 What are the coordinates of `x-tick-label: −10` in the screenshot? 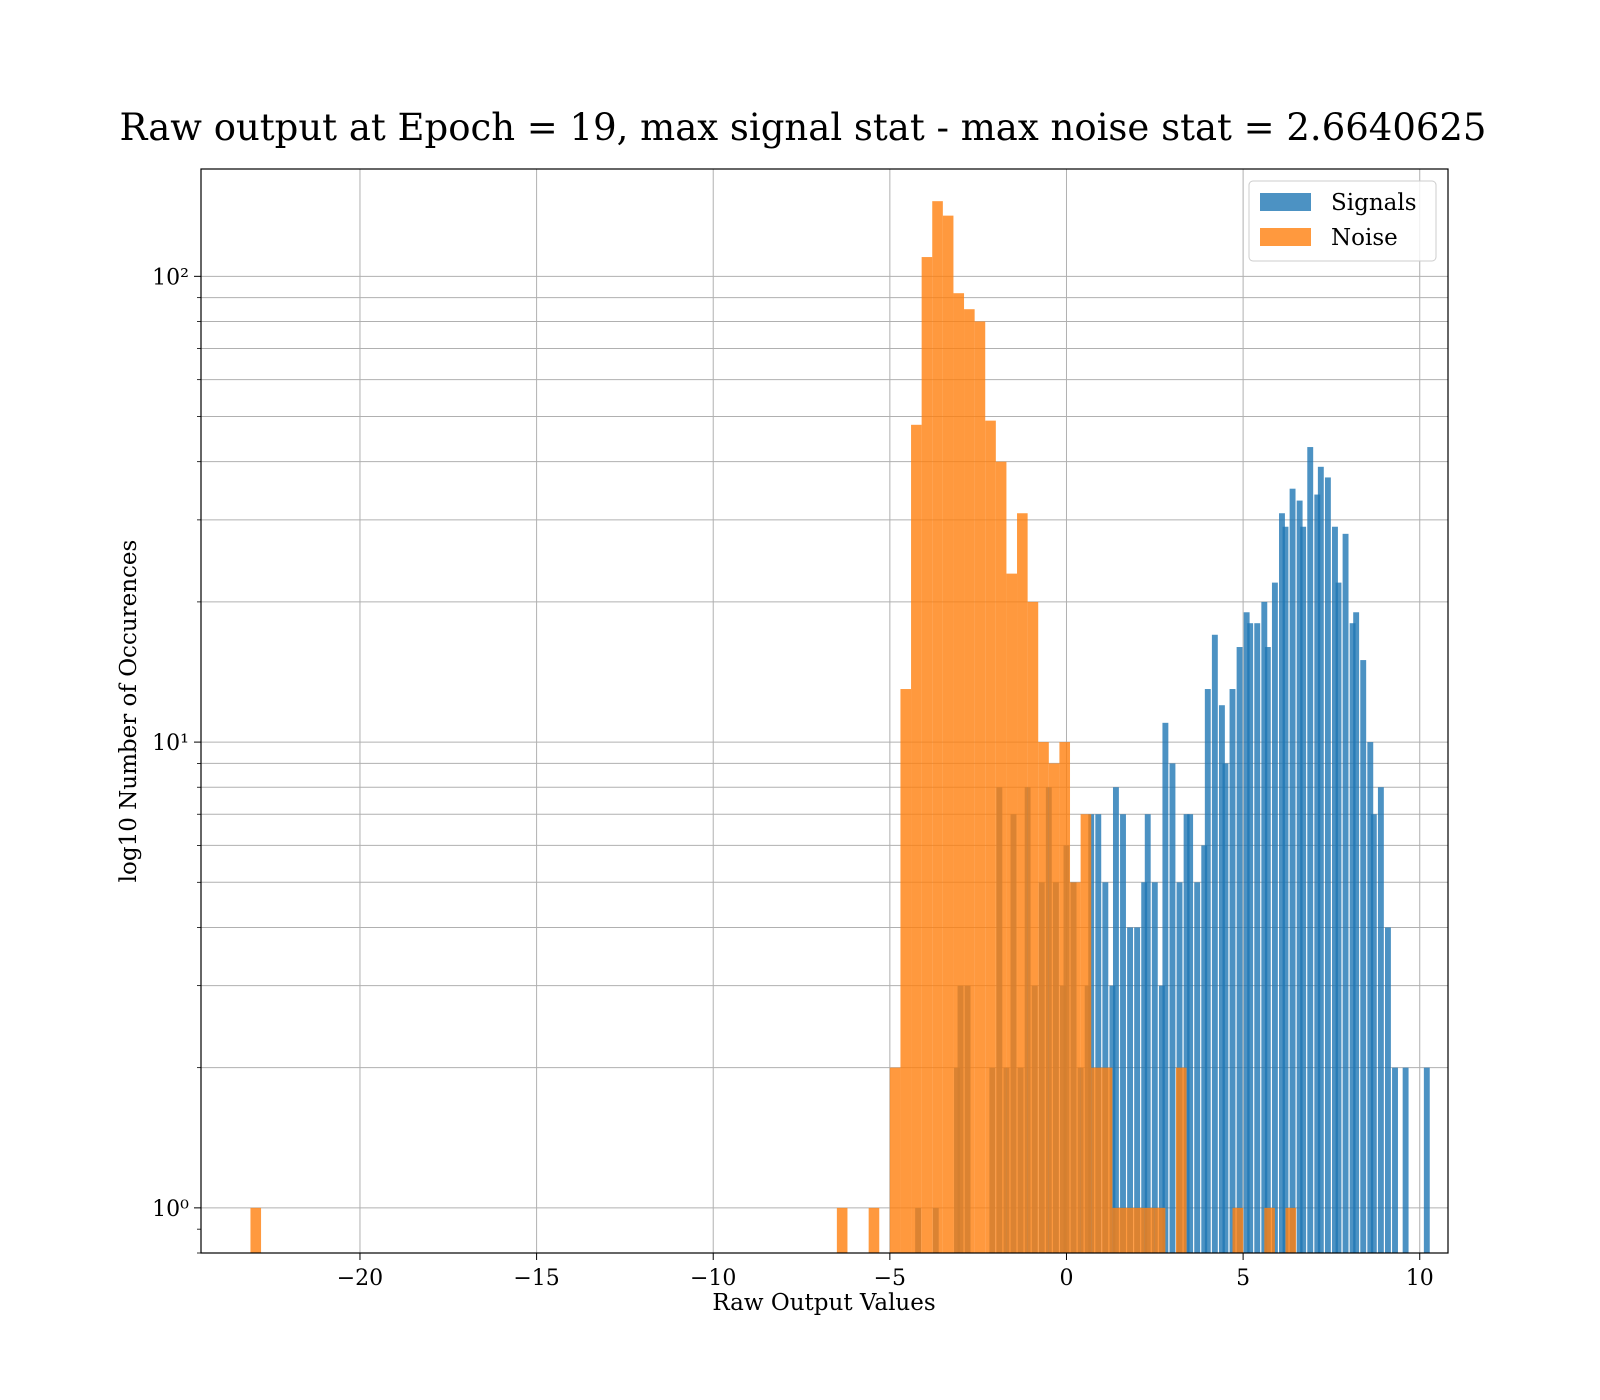 It's located at (713, 1278).